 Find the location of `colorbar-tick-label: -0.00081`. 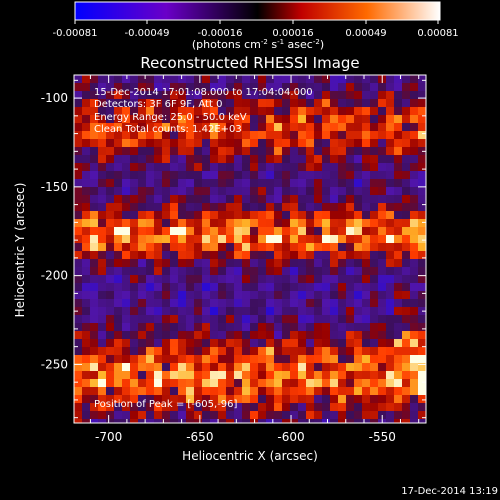

colorbar-tick-label: -0.00081 is located at coordinates (75, 33).